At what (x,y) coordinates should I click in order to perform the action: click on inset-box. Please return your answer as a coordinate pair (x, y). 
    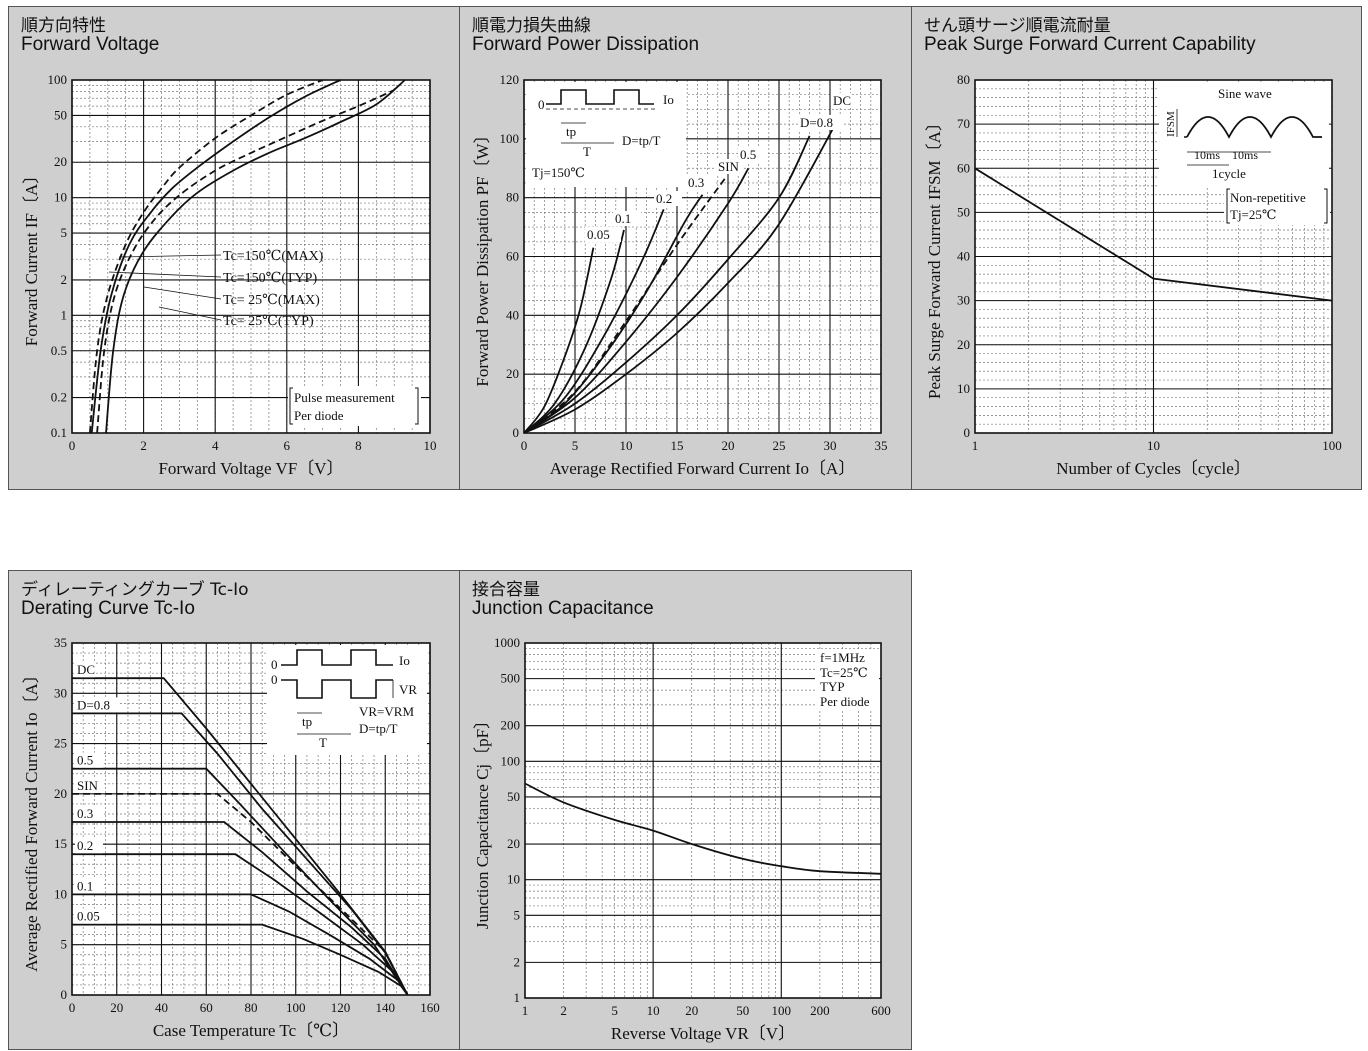
    Looking at the image, I should click on (347, 700).